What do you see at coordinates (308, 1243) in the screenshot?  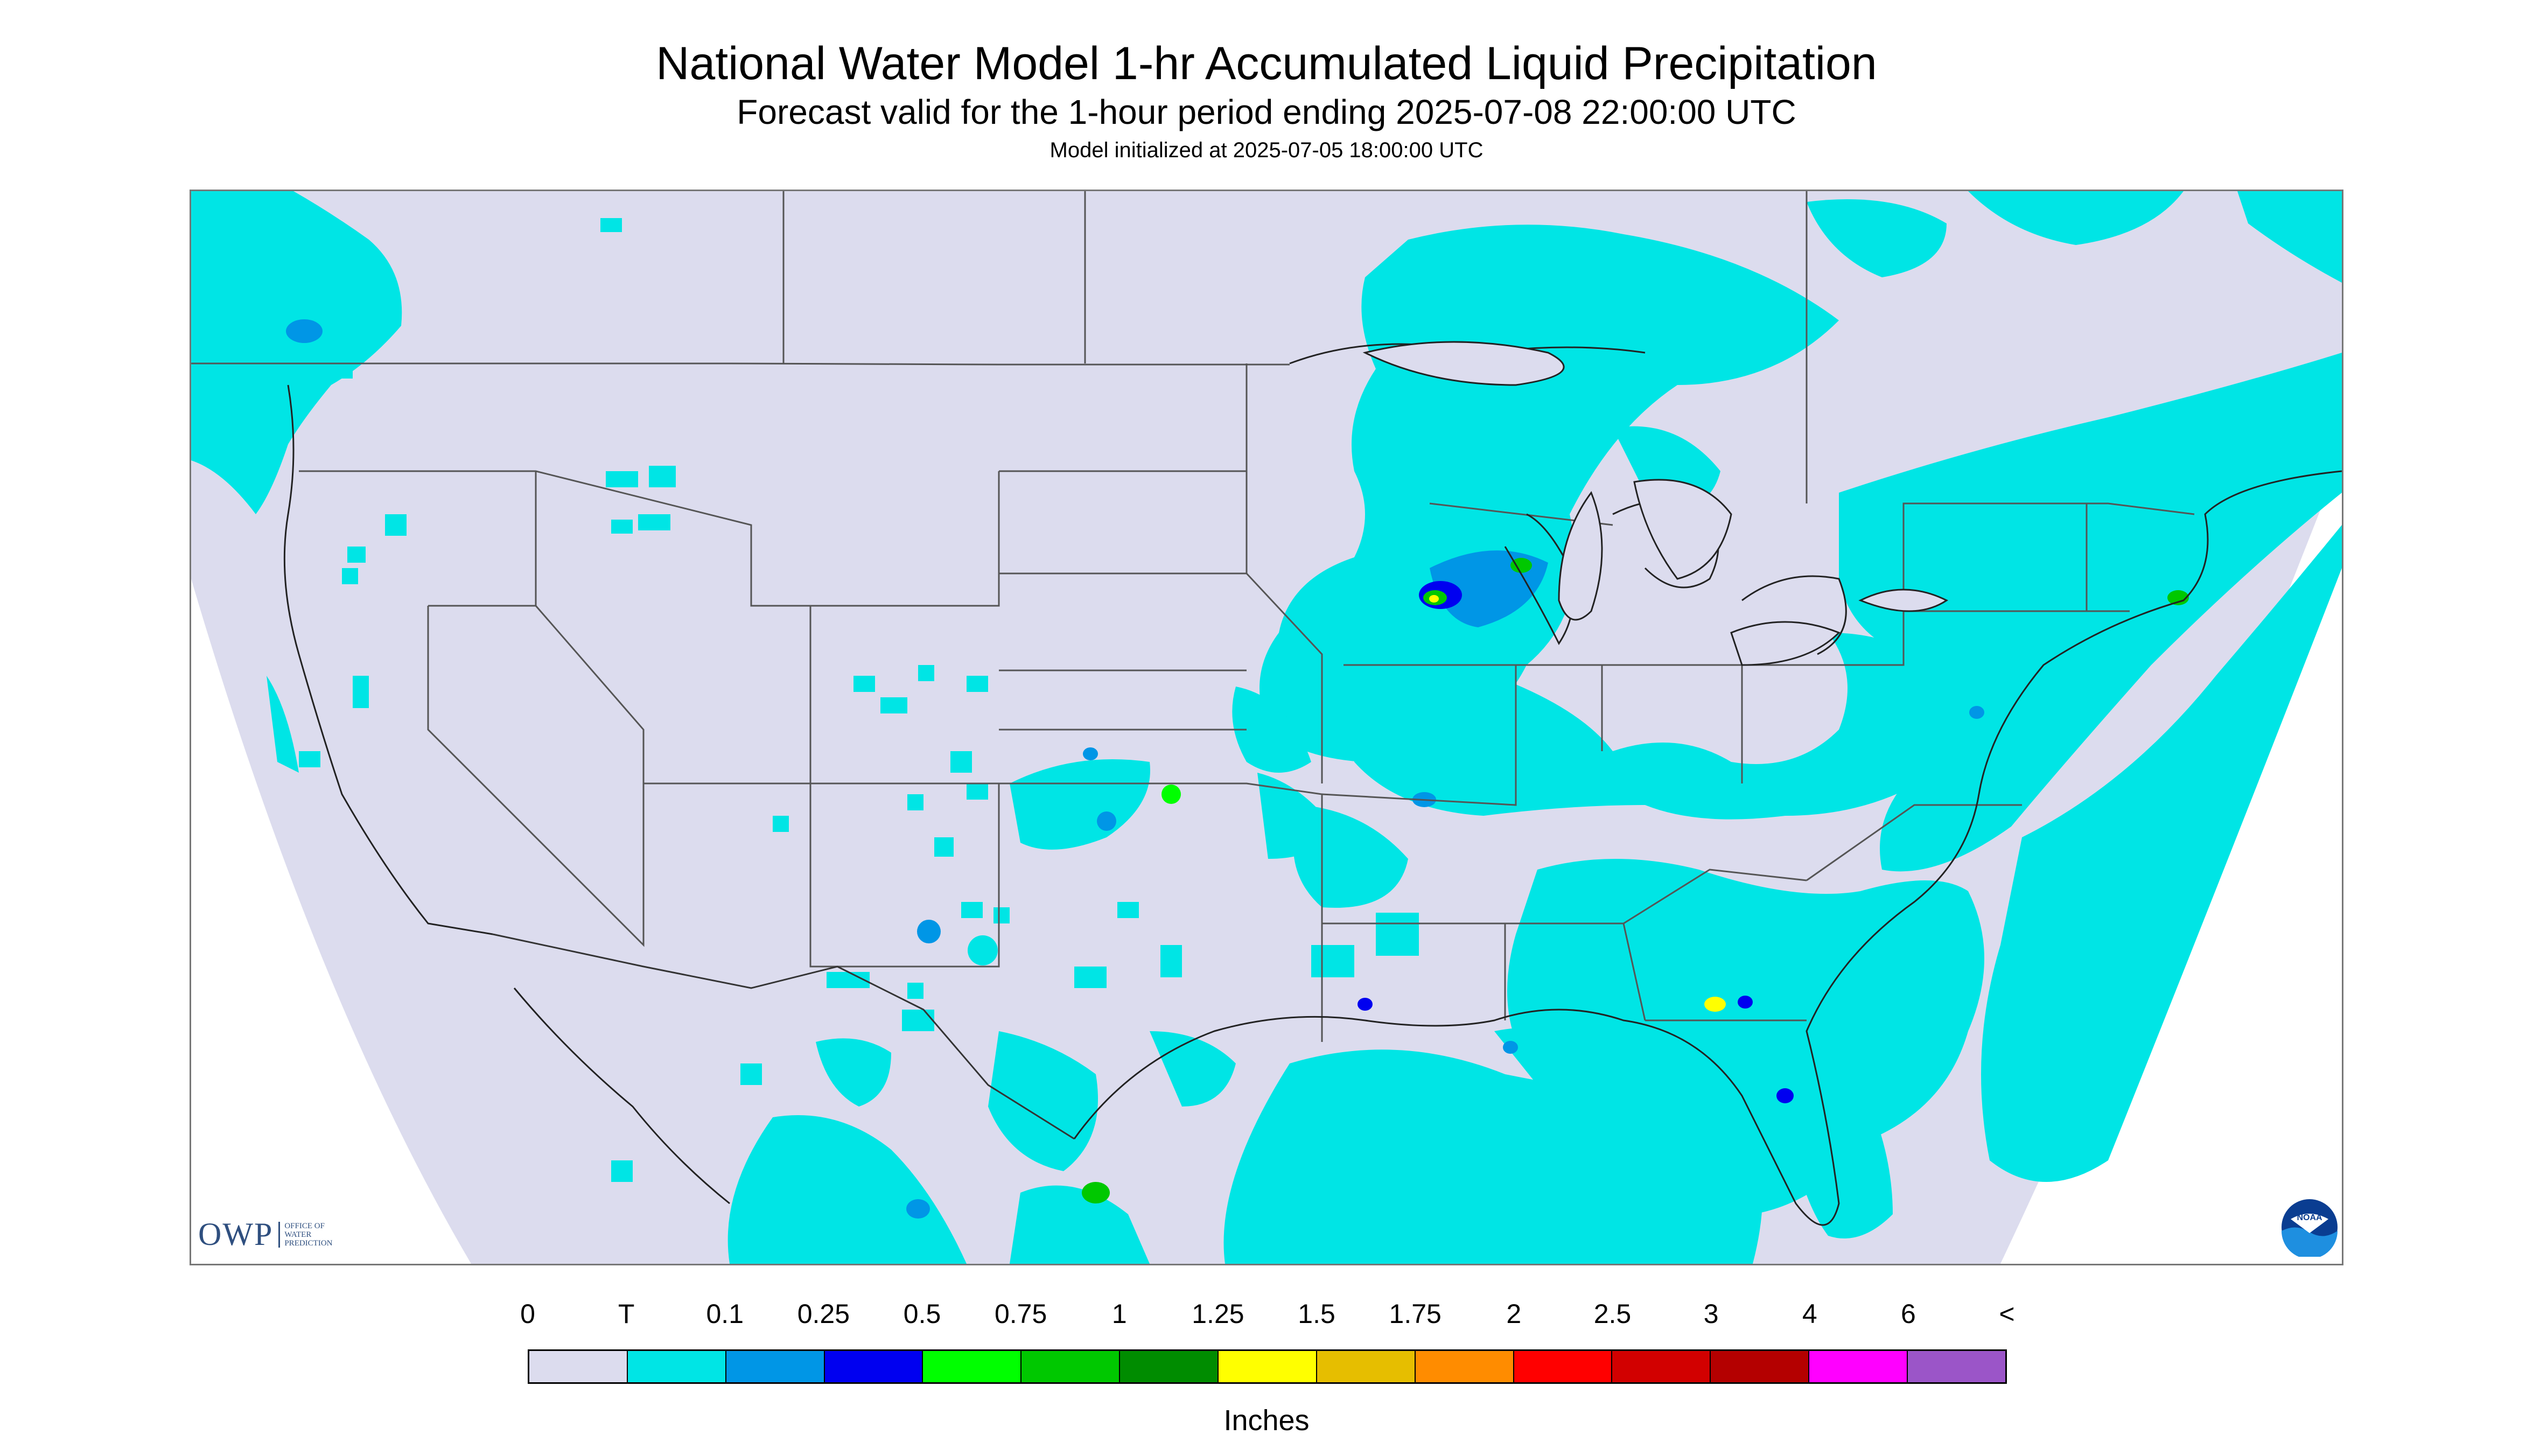 I see `owp-subtext-line: PREDICTION` at bounding box center [308, 1243].